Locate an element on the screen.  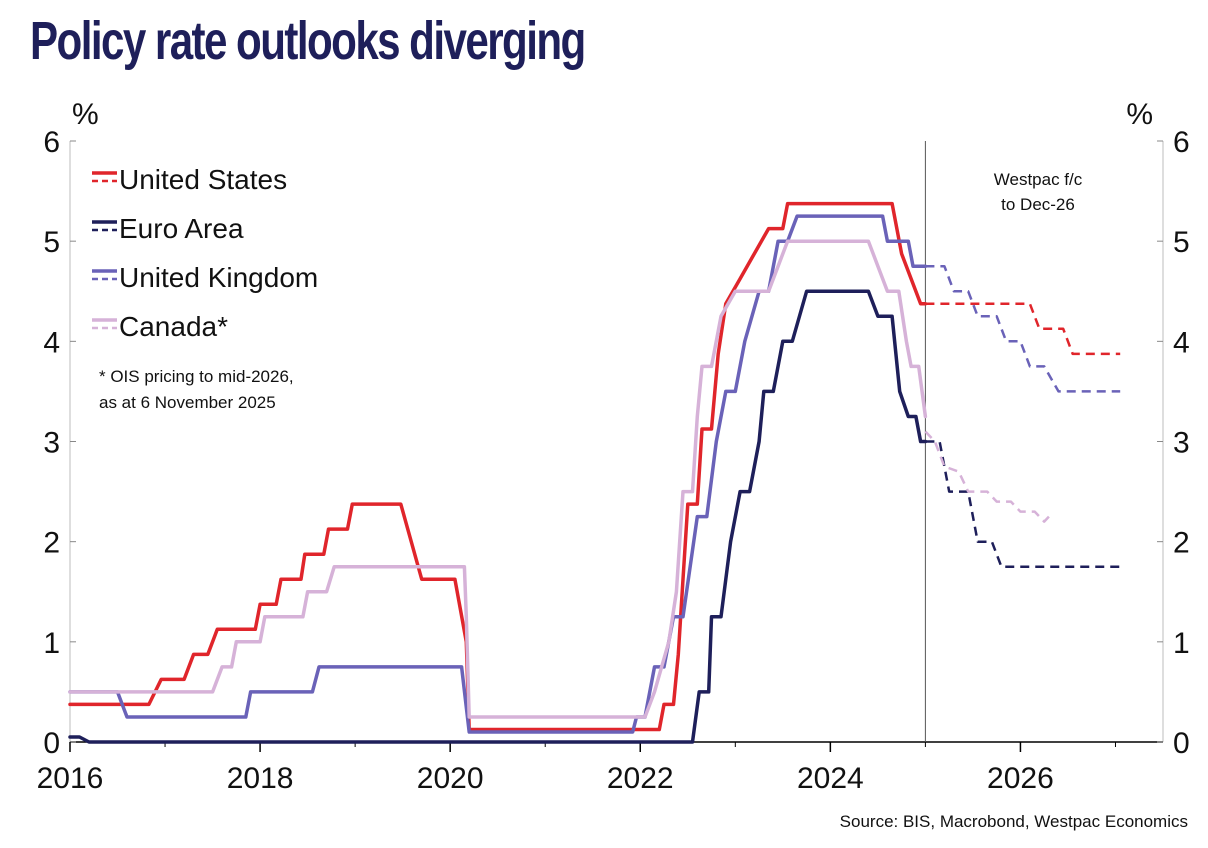
y-tick-label-right: 6 is located at coordinates (1181, 142).